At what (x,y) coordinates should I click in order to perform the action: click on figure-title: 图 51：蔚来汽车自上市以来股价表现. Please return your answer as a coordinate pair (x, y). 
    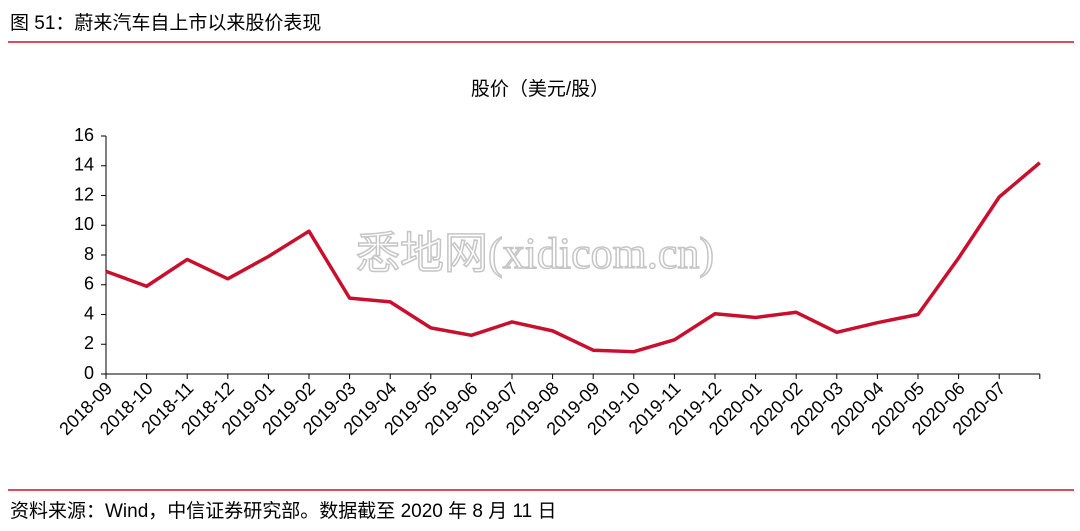
    Looking at the image, I should click on (165, 23).